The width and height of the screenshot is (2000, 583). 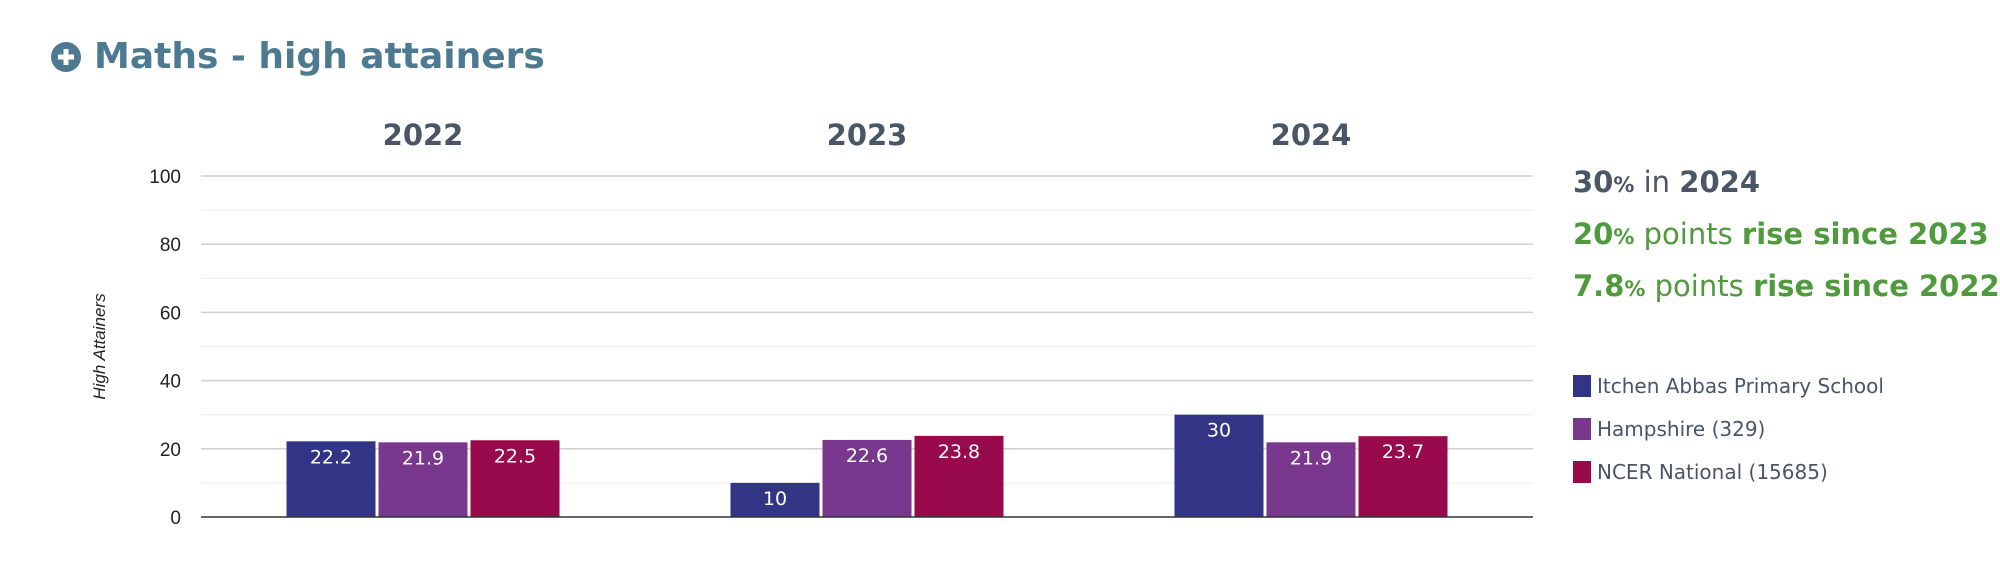 What do you see at coordinates (1876, 286) in the screenshot?
I see `summary-rise-2022-label: rise since 2022` at bounding box center [1876, 286].